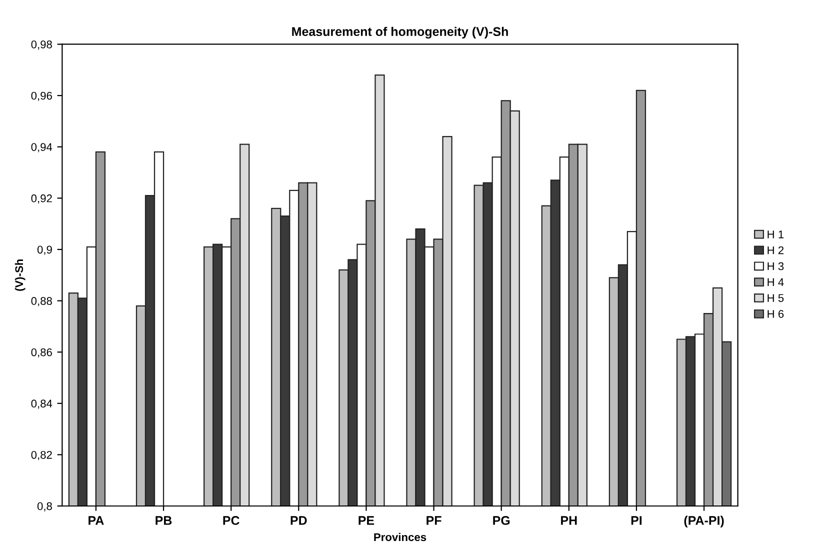 Image resolution: width=829 pixels, height=553 pixels. Describe the element at coordinates (776, 298) in the screenshot. I see `legend-label: H 5` at that location.